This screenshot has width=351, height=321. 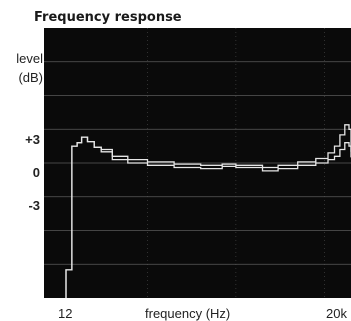 I want to click on y-tick-label: -3, so click(x=34, y=205).